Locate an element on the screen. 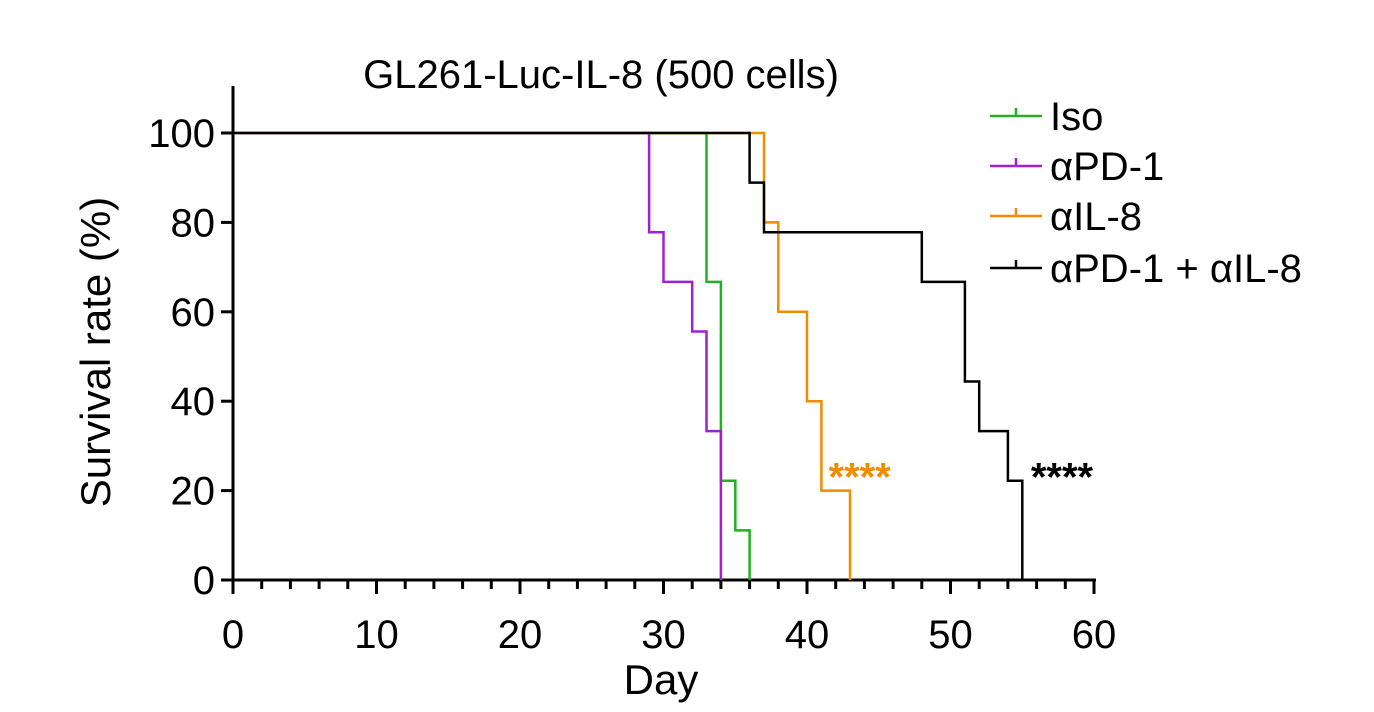 This screenshot has height=712, width=1374. x-axis-label: Day is located at coordinates (661, 679).